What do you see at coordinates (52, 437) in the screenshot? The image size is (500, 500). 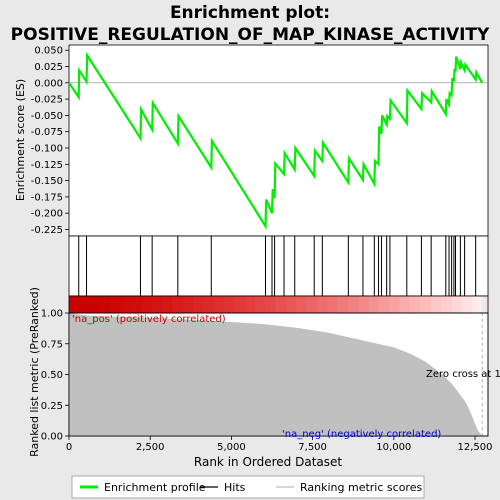 I see `metric-y-tick-label: 0.00` at bounding box center [52, 437].